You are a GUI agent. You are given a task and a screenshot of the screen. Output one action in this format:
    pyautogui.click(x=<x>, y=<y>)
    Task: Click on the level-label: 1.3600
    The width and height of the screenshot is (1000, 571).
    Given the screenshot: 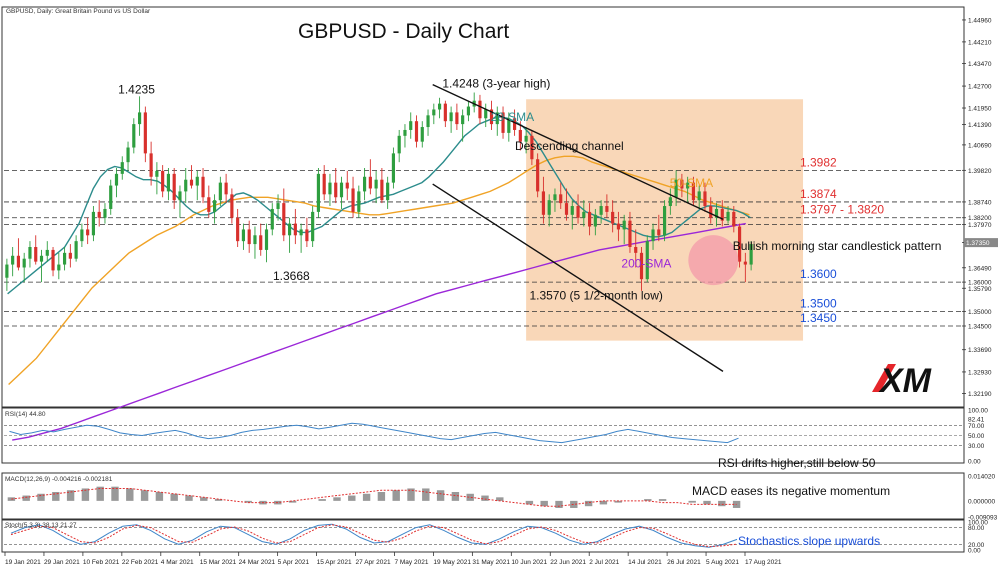 What is the action you would take?
    pyautogui.click(x=818, y=274)
    